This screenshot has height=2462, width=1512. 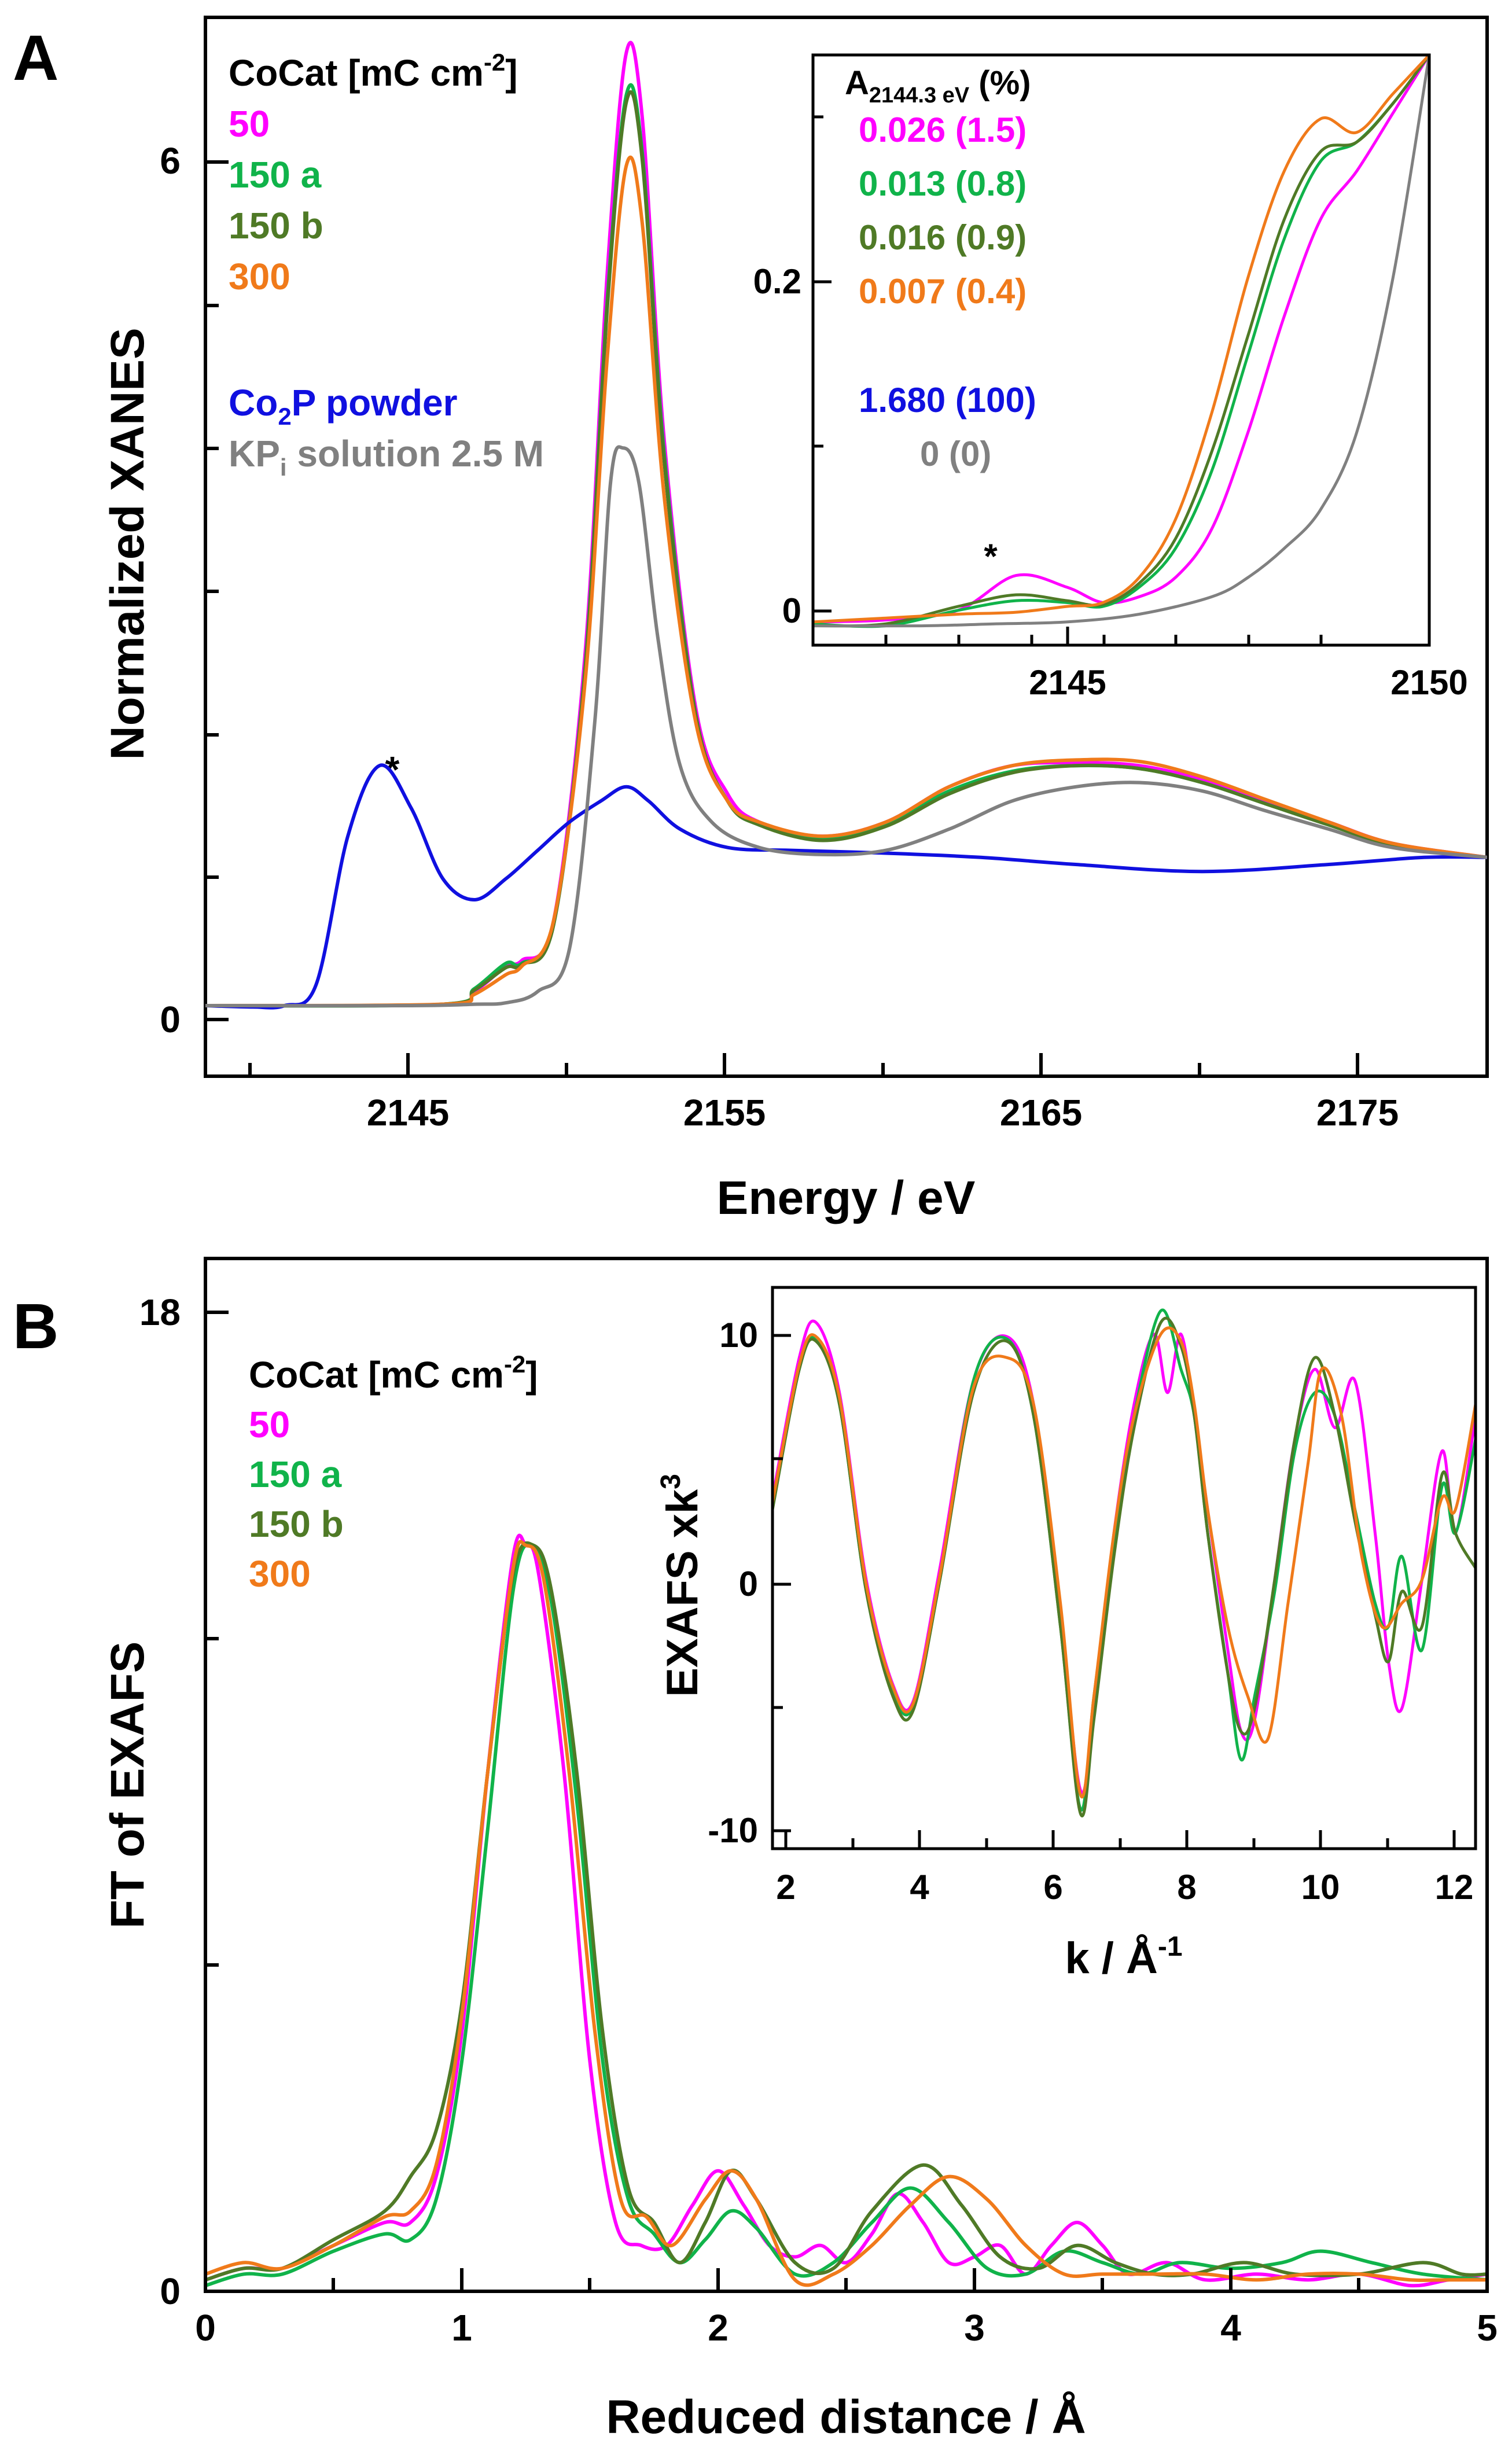 I want to click on ai-table-row: 0.016 (0.9), so click(x=943, y=237).